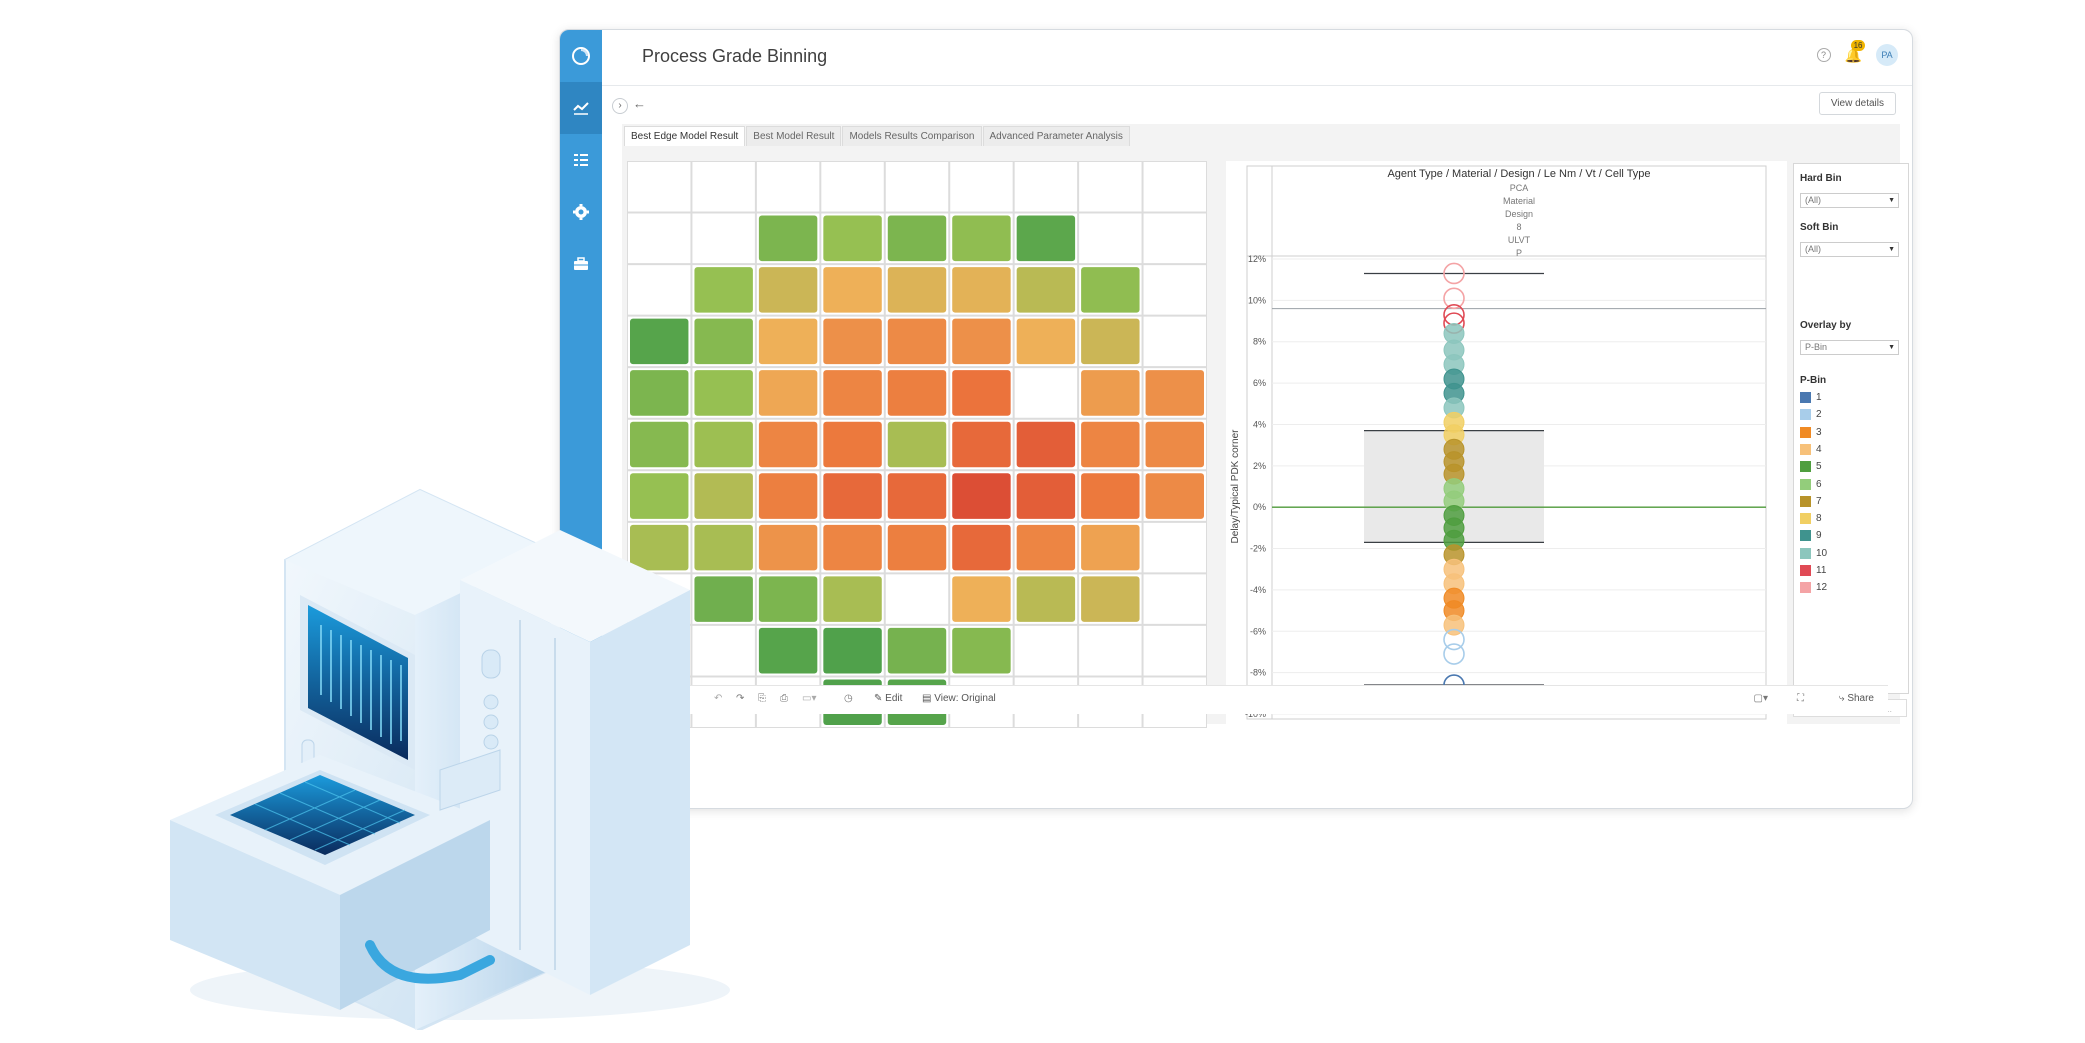 The image size is (2085, 1043). I want to click on refresh-icon: ⎙, so click(784, 698).